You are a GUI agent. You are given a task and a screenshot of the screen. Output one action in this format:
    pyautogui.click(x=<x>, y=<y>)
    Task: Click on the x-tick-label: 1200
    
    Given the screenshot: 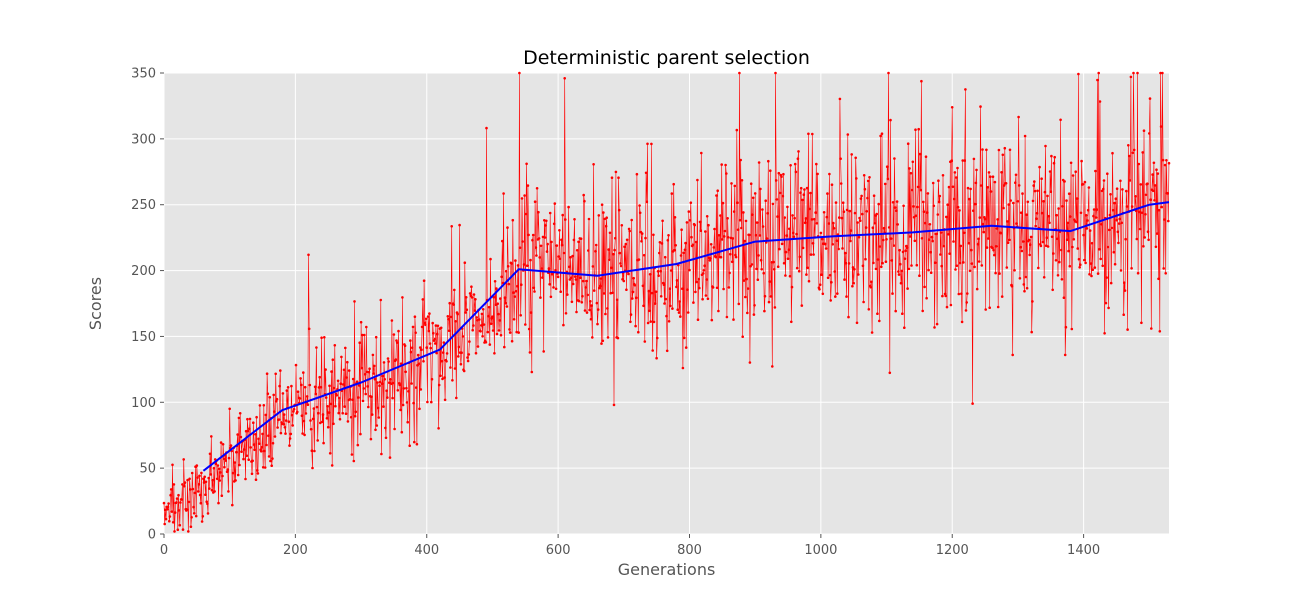 What is the action you would take?
    pyautogui.click(x=952, y=550)
    